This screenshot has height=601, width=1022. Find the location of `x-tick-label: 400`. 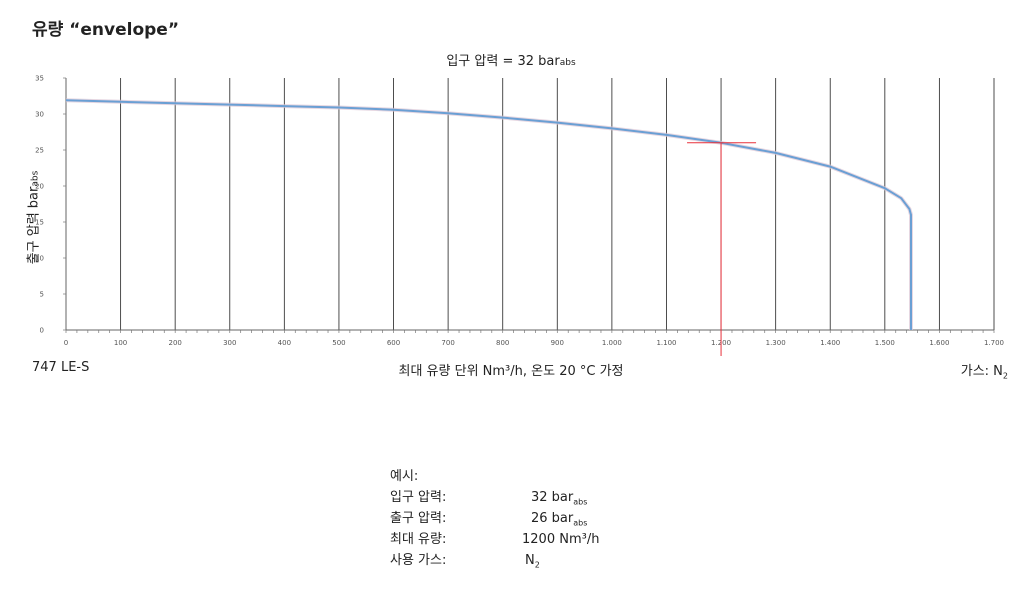

x-tick-label: 400 is located at coordinates (284, 343).